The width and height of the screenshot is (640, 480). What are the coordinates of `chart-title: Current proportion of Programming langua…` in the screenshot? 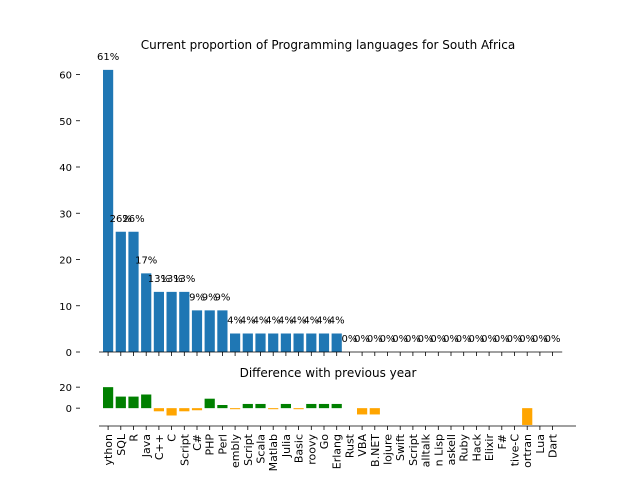 It's located at (328, 45).